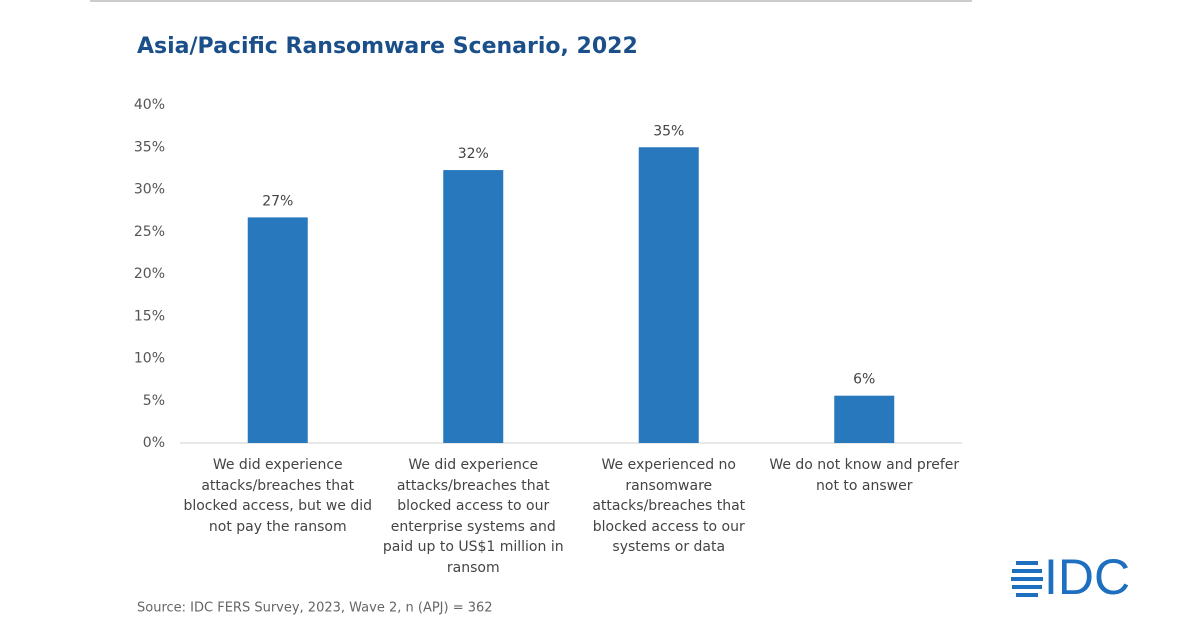  What do you see at coordinates (1087, 577) in the screenshot?
I see `logo-text: IDC` at bounding box center [1087, 577].